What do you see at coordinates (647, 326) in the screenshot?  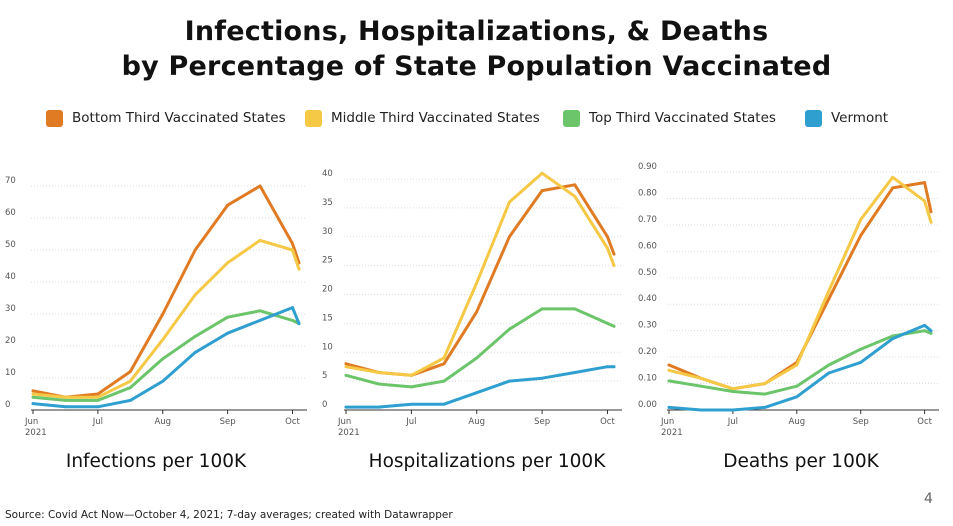 I see `y-tick-label: 0.30` at bounding box center [647, 326].